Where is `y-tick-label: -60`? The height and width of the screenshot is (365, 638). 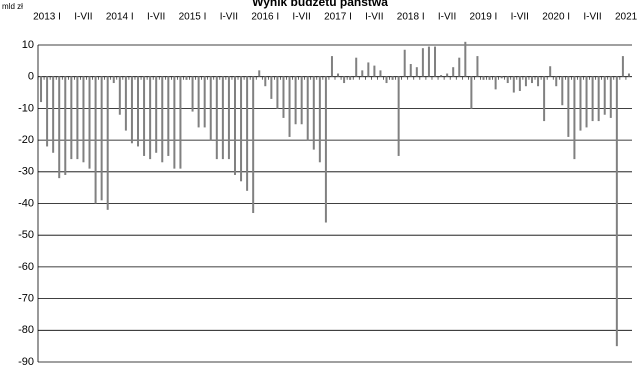
y-tick-label: -60 is located at coordinates (26, 267).